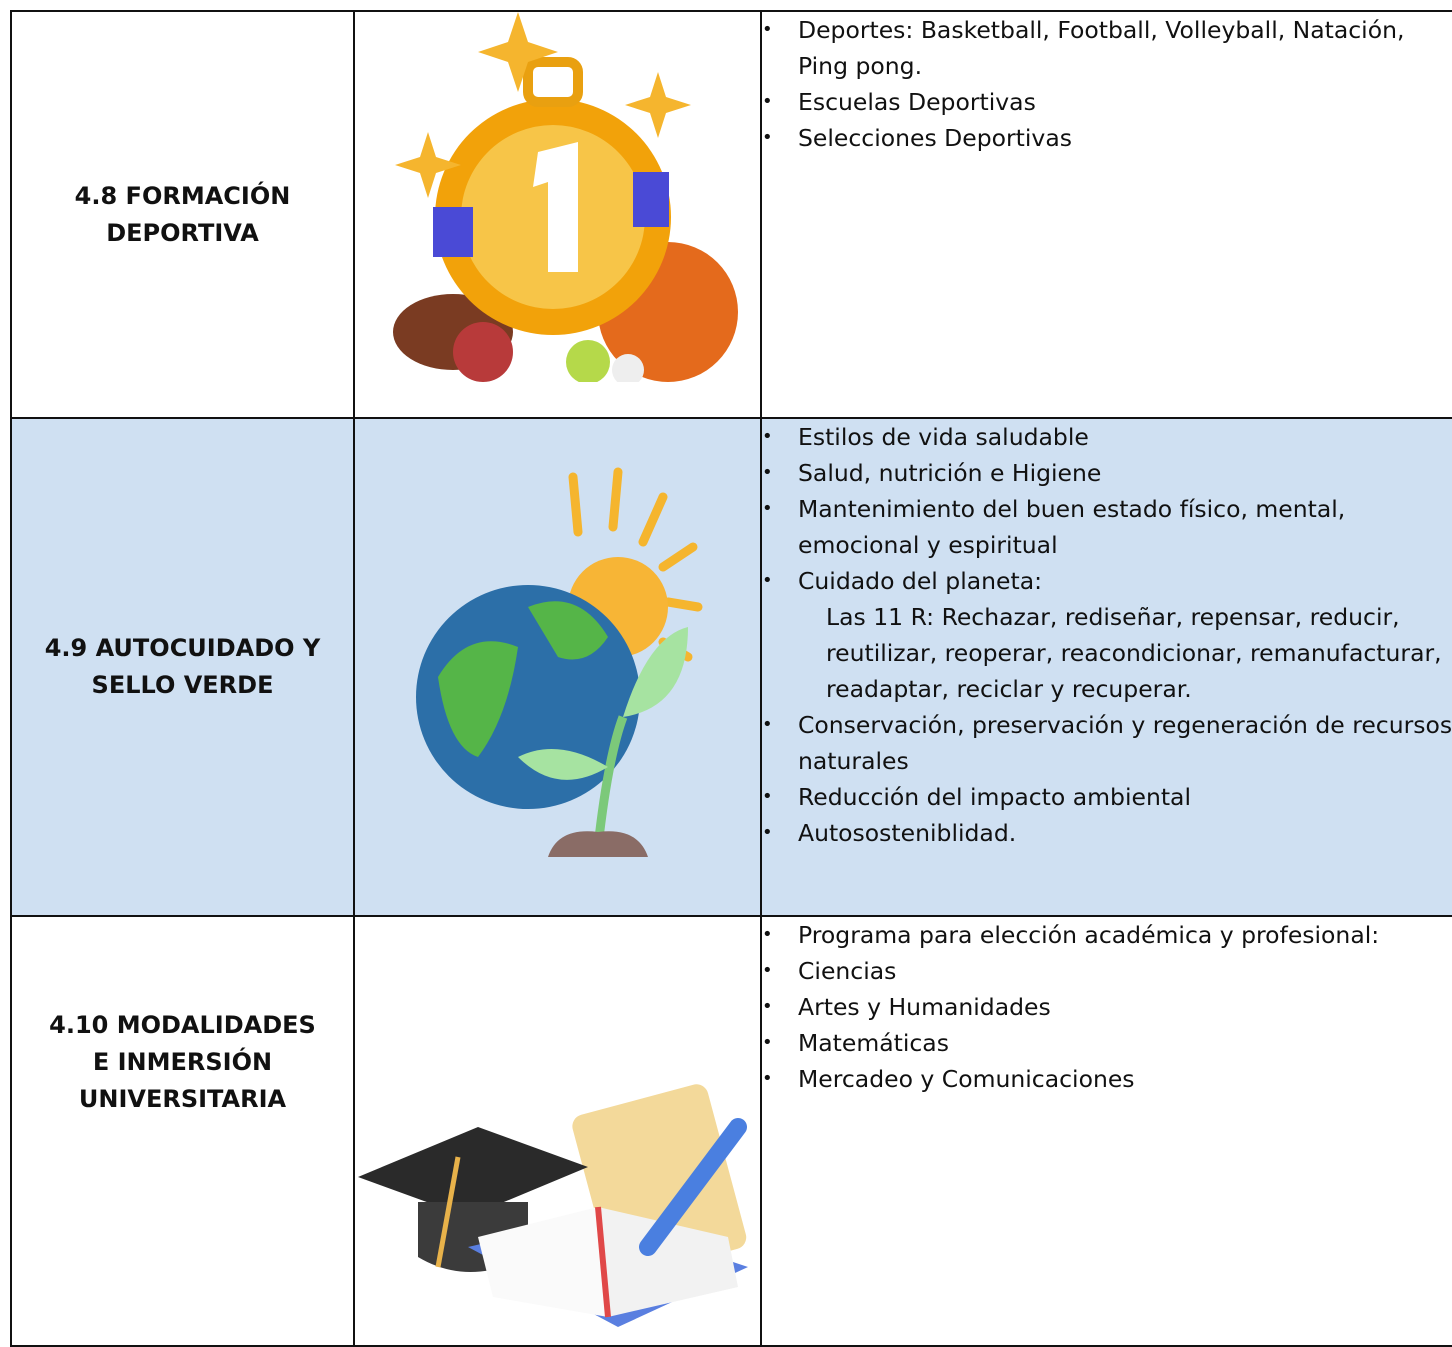 The image size is (1452, 1347). Describe the element at coordinates (552, 1205) in the screenshot. I see `education-illustration` at that location.